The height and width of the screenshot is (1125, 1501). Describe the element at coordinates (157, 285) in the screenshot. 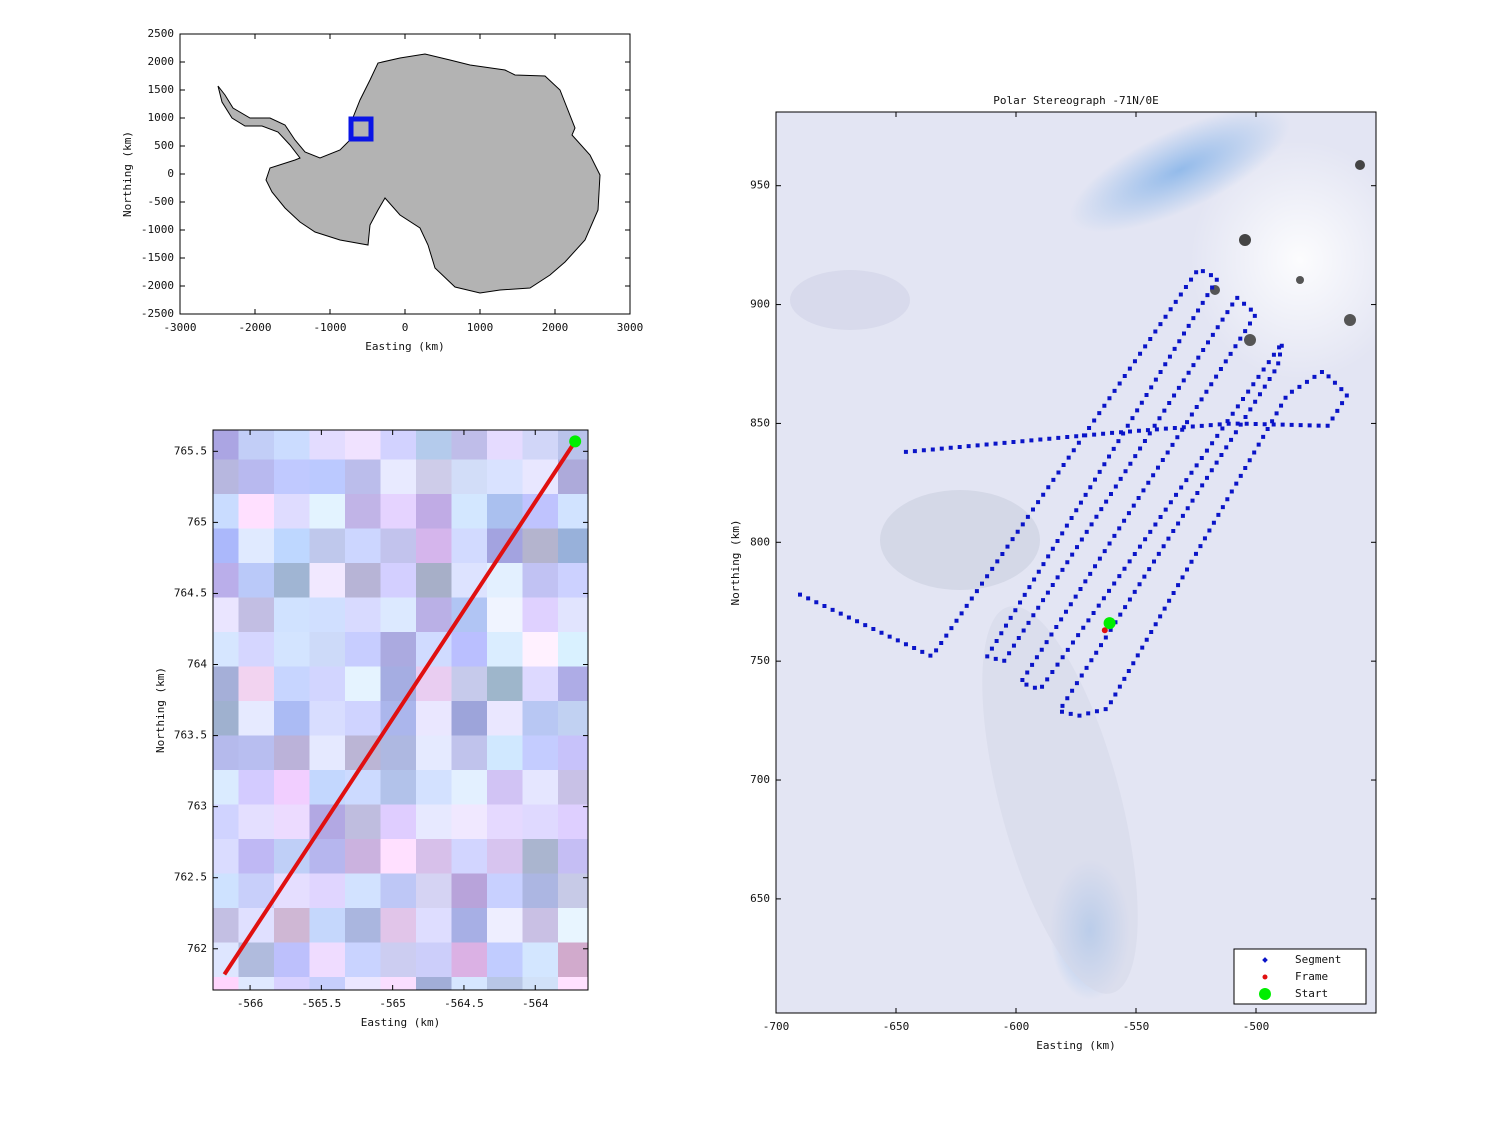

I see `y-tick-label: -2000` at that location.